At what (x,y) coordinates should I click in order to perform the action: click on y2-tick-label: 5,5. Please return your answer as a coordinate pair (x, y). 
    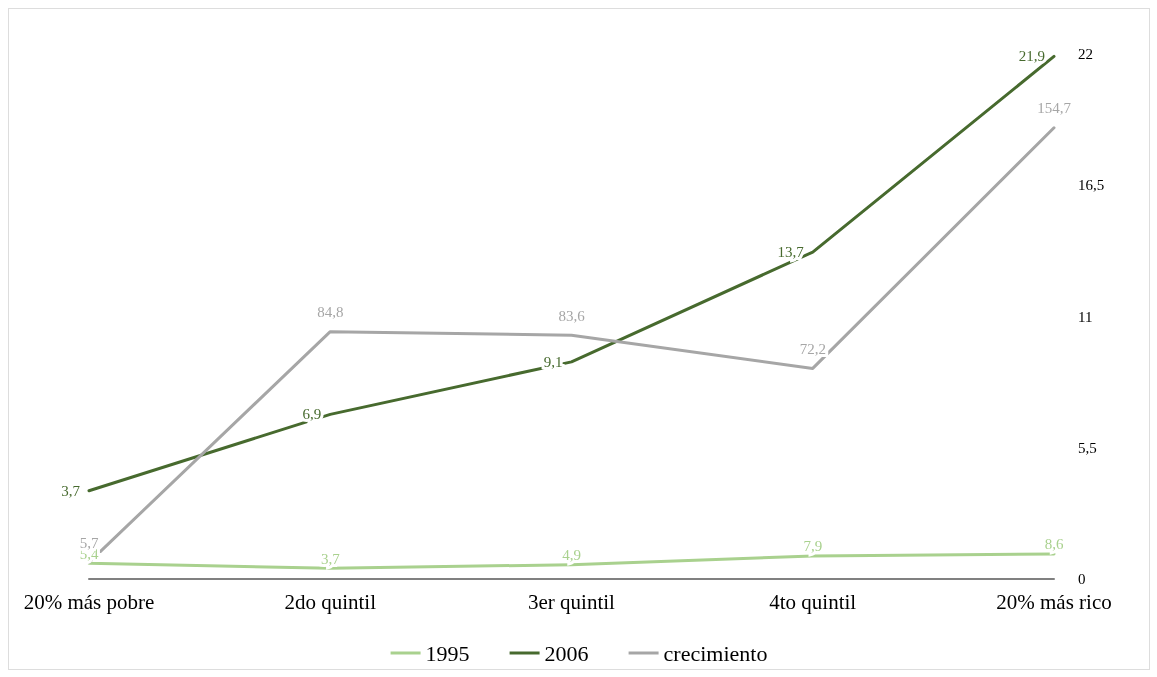
    Looking at the image, I should click on (1087, 447).